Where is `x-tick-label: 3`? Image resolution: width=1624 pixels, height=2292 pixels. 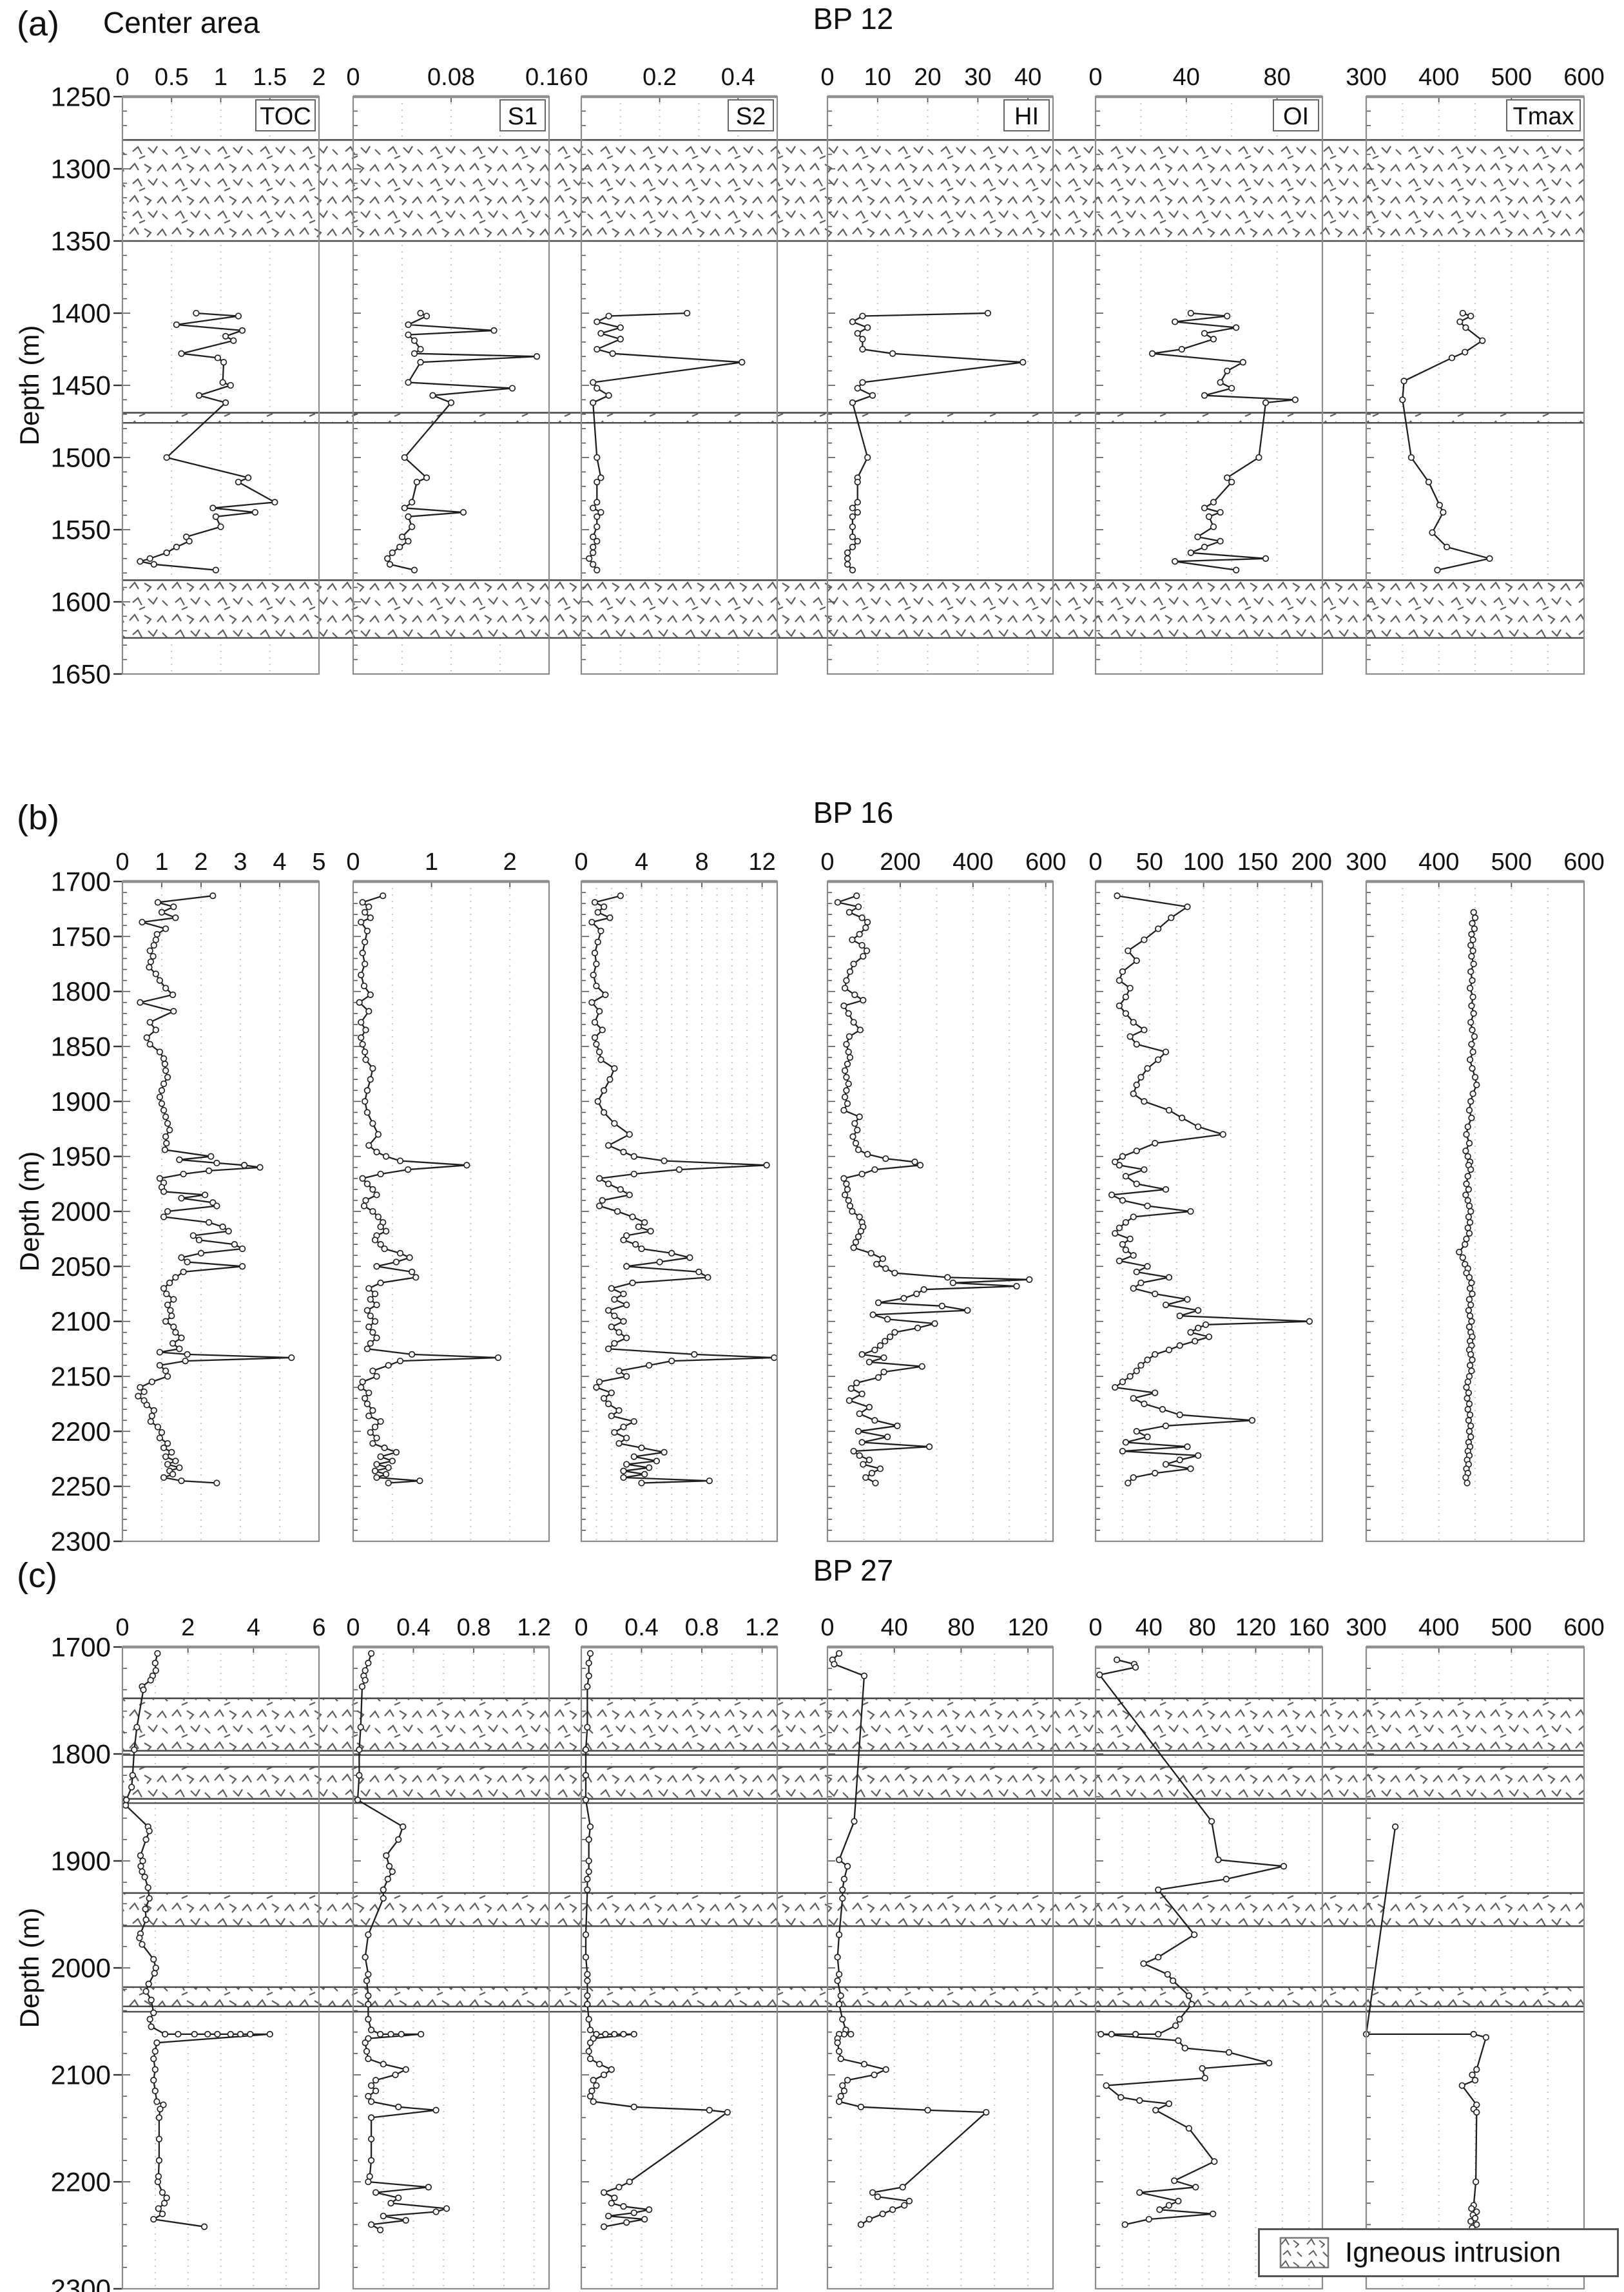 x-tick-label: 3 is located at coordinates (240, 862).